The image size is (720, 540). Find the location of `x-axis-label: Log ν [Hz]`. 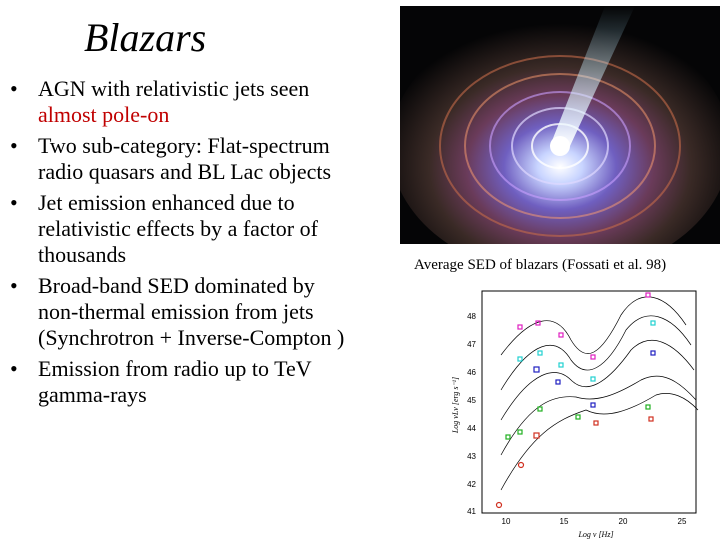

x-axis-label: Log ν [Hz] is located at coordinates (595, 534).